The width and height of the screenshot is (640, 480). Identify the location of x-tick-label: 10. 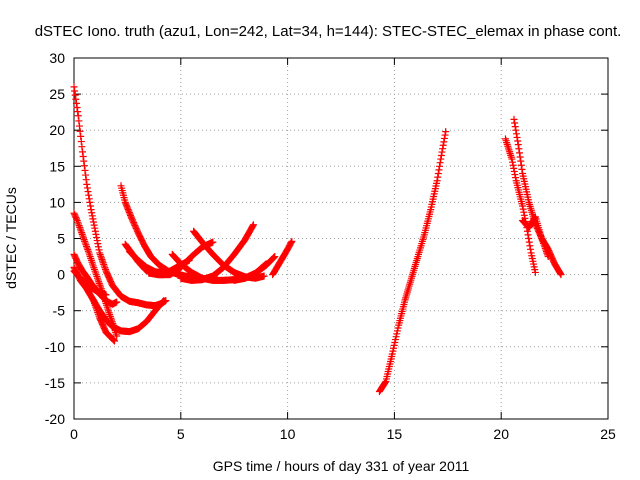
(288, 434).